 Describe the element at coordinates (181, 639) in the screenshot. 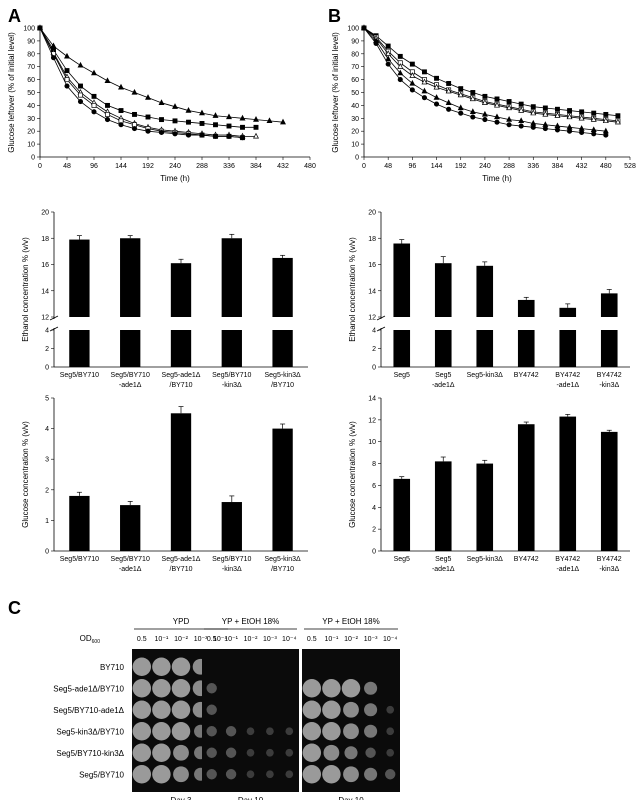

I see `dilution-label: 10⁻²` at that location.